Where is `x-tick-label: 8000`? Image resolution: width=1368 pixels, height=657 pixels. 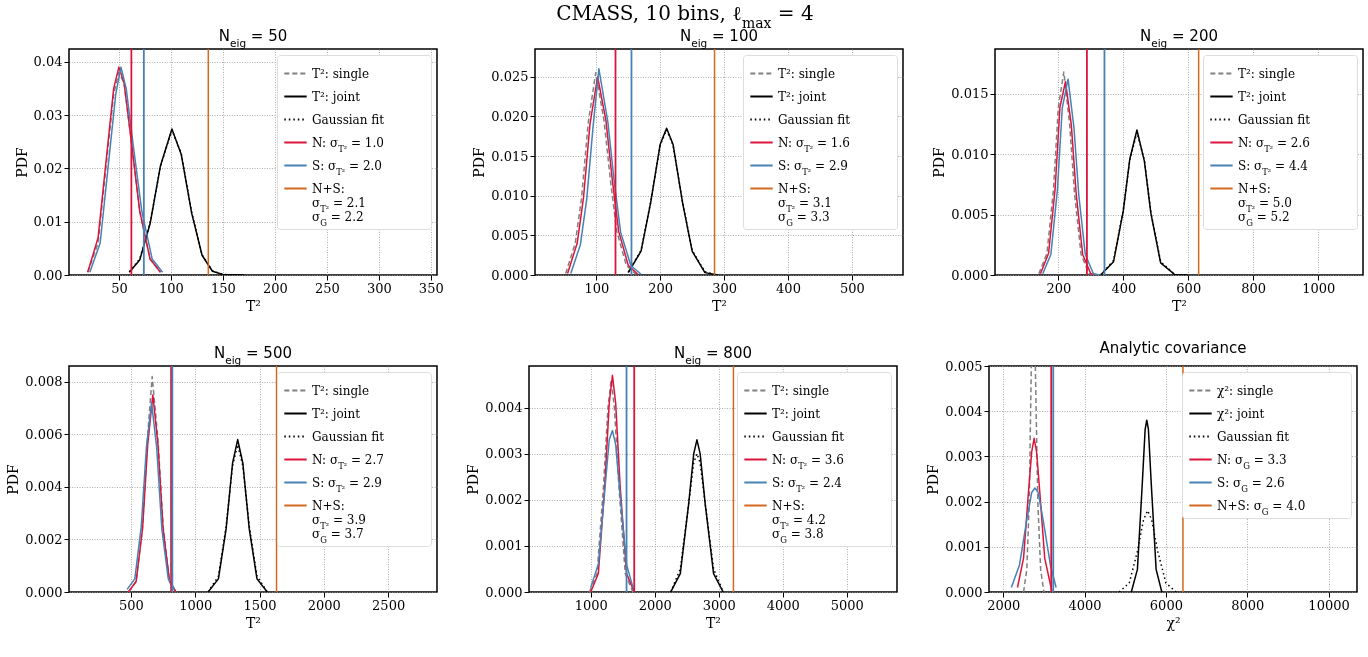
x-tick-label: 8000 is located at coordinates (1248, 605).